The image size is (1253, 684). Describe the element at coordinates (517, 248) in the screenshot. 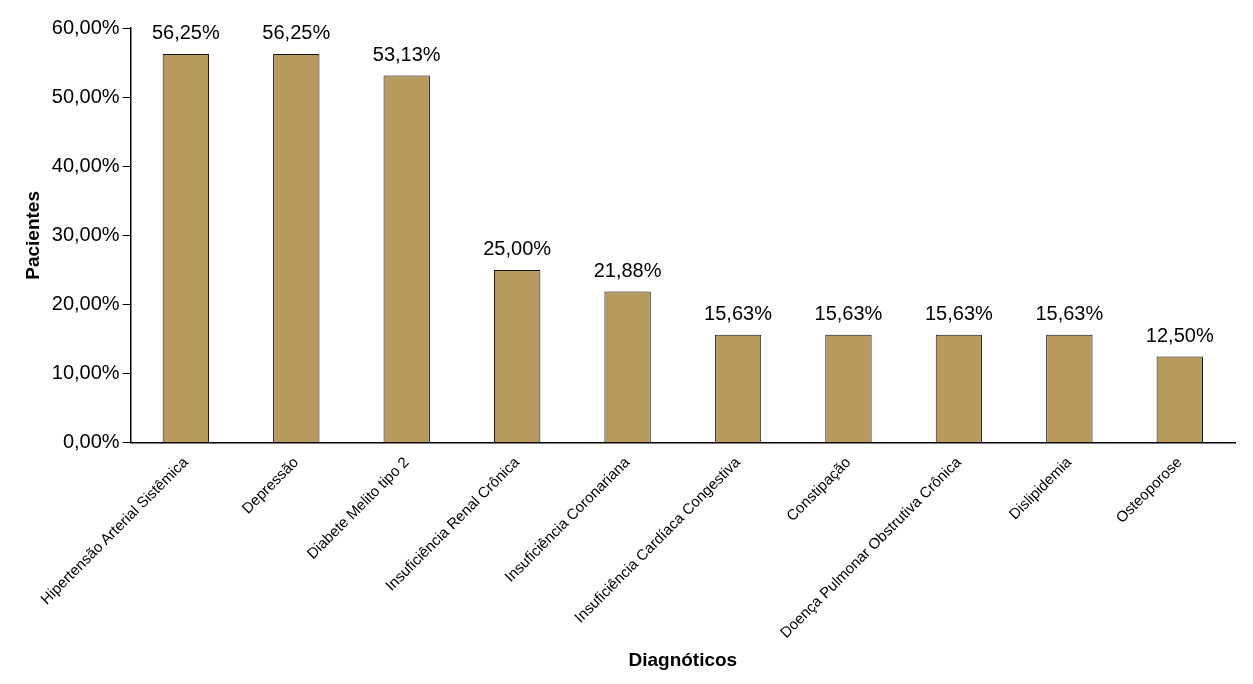

I see `data-label: 25,00%` at that location.